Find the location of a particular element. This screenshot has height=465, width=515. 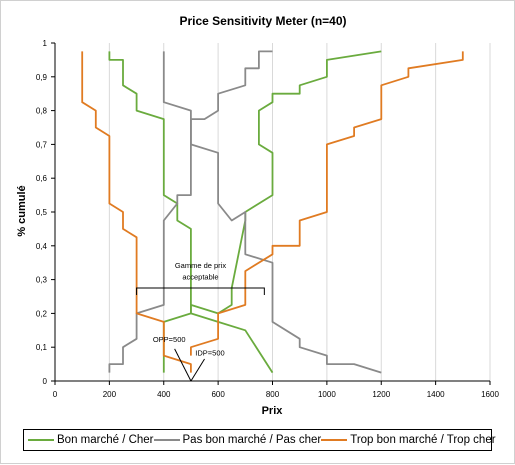

acceptable-range-bracket is located at coordinates (200, 291).